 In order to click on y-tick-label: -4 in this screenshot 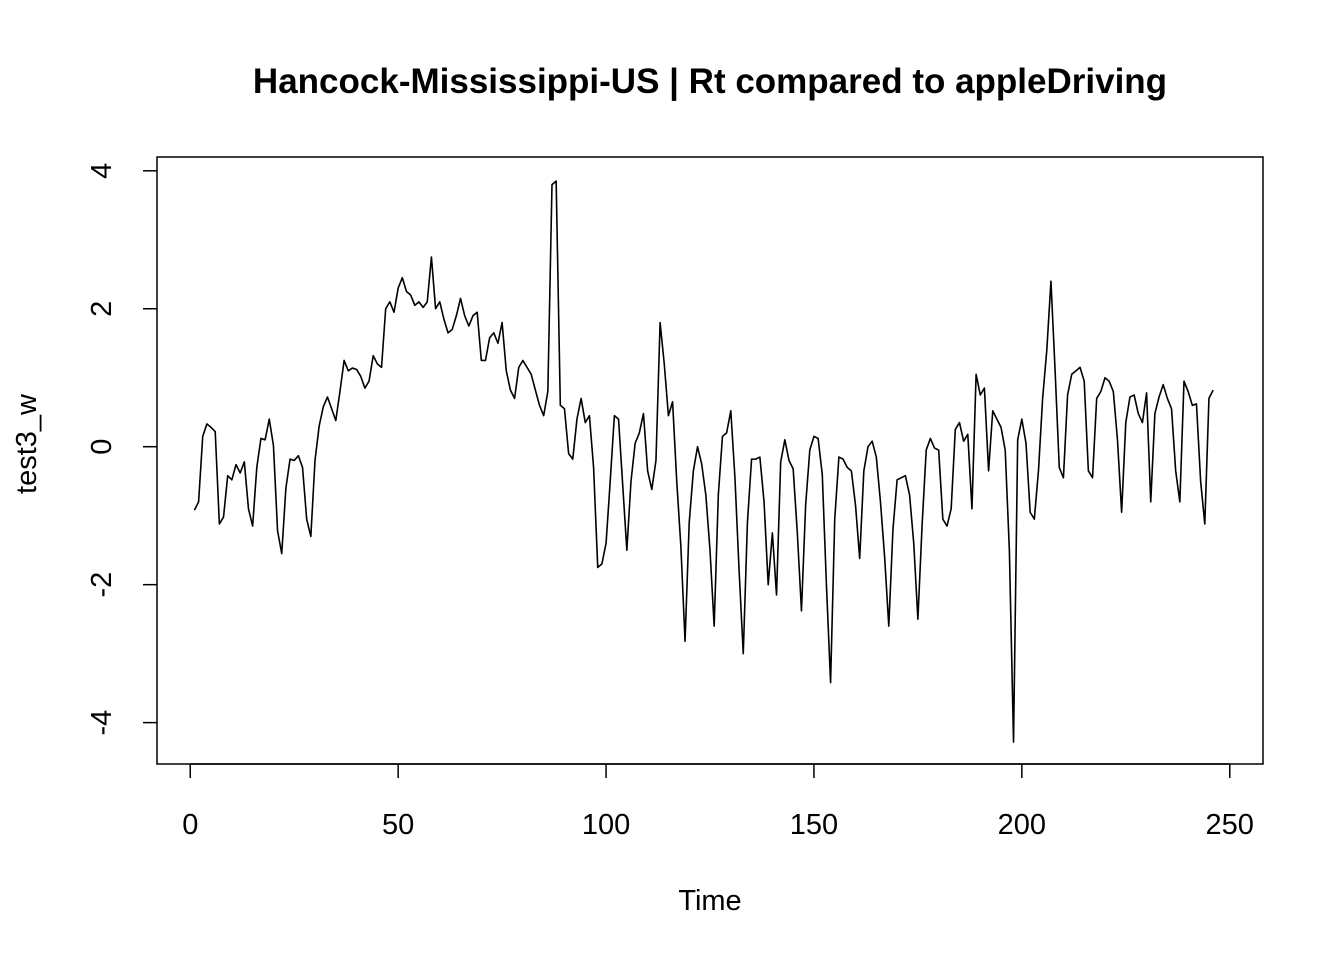, I will do `click(102, 723)`.